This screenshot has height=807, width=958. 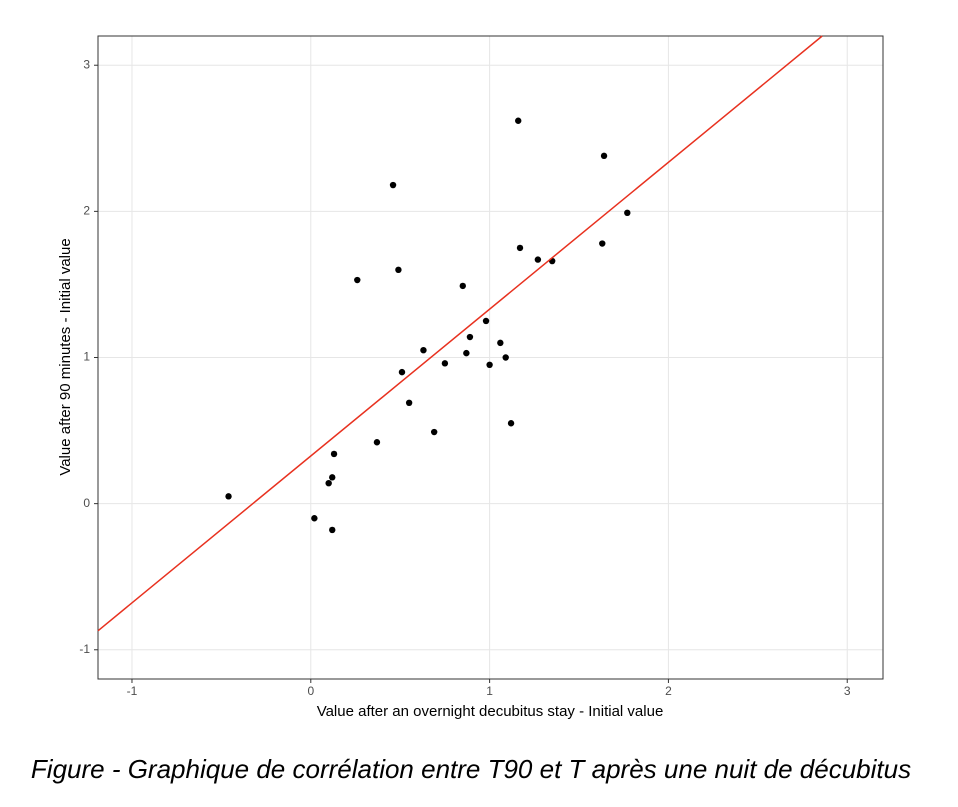 I want to click on y-tick-label: 3, so click(x=86, y=64).